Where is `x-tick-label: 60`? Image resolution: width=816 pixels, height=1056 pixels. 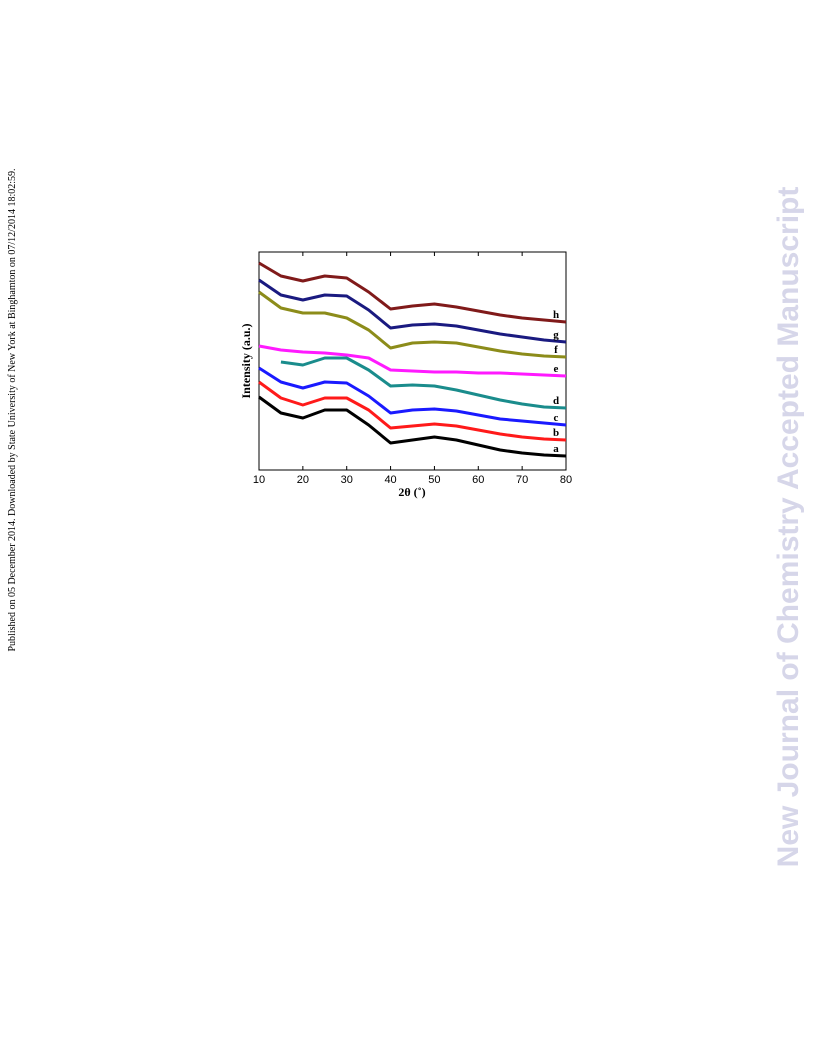
x-tick-label: 60 is located at coordinates (478, 480).